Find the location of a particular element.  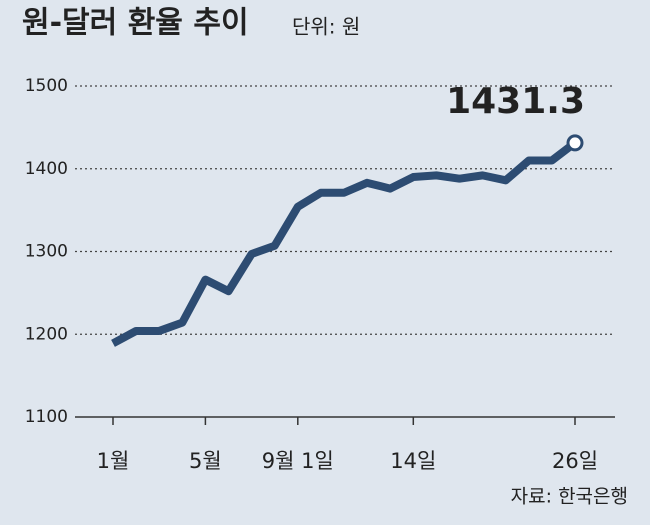

value-label: 1431.3 is located at coordinates (515, 101).